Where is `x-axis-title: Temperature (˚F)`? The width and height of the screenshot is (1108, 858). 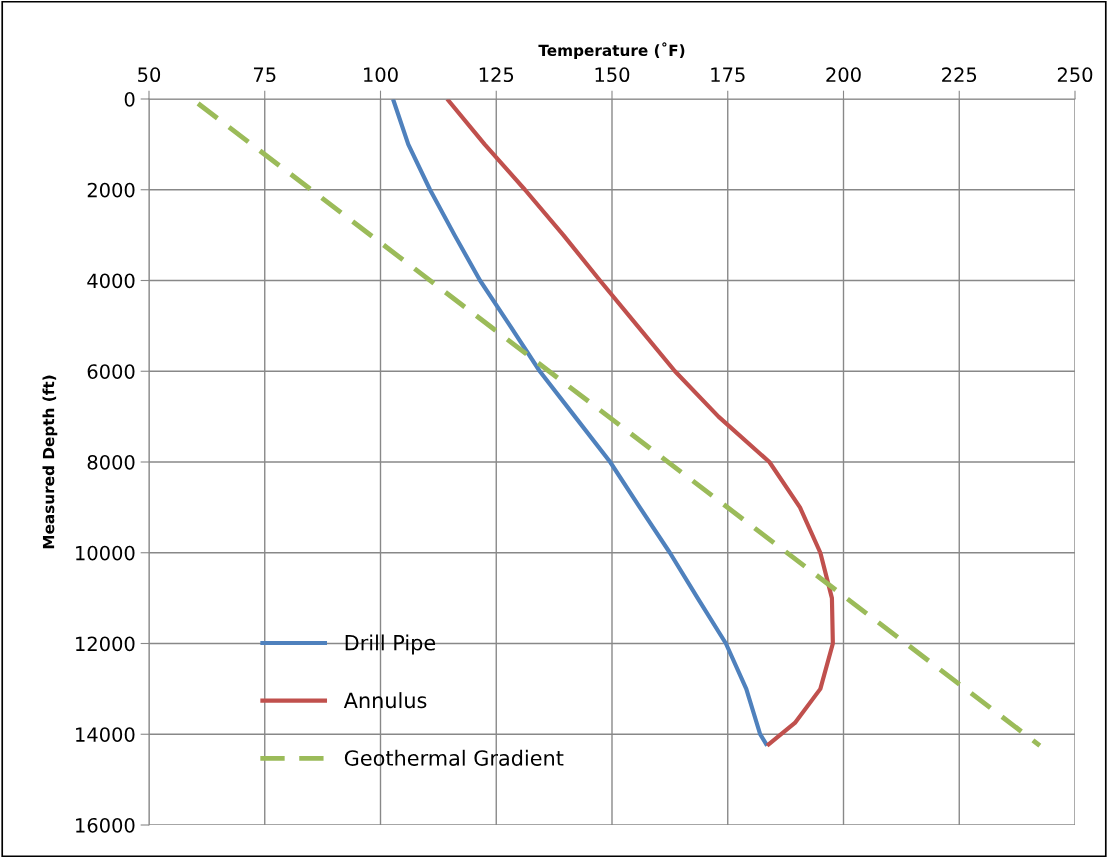
x-axis-title: Temperature (˚F) is located at coordinates (611, 51).